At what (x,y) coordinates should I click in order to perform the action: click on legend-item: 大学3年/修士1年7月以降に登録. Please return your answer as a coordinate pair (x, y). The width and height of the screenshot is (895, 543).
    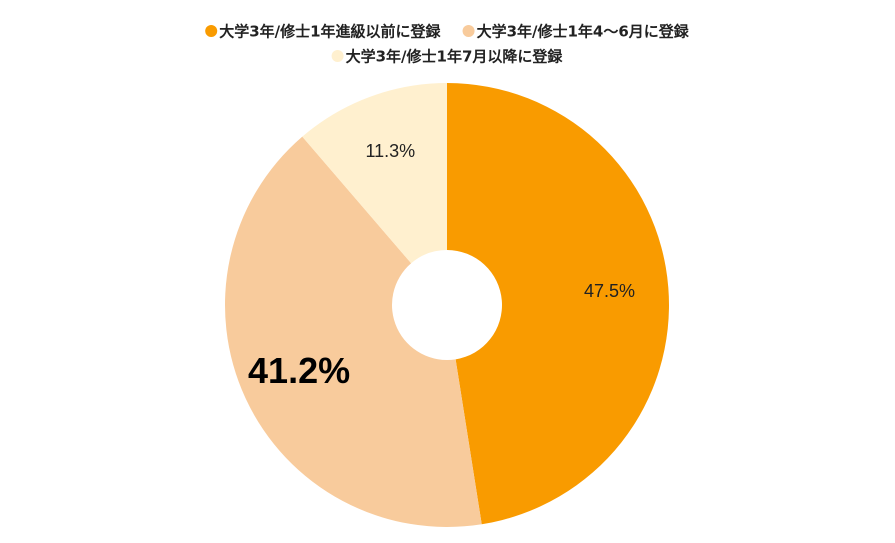
    Looking at the image, I should click on (447, 57).